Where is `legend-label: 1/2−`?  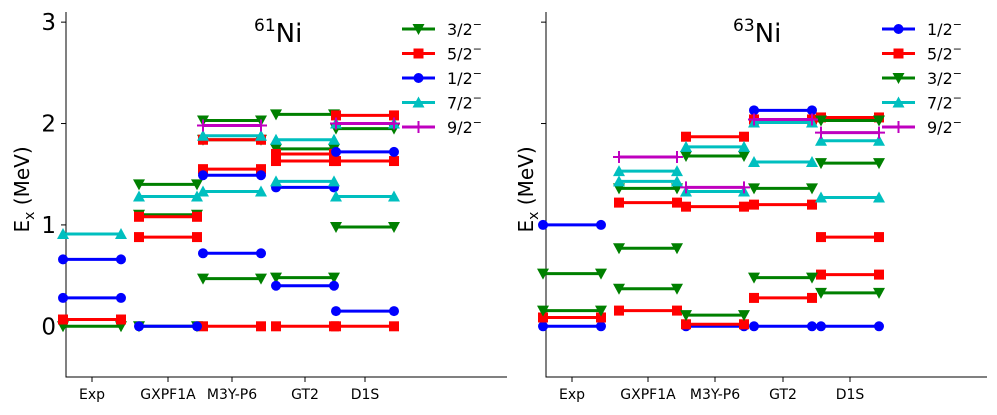 legend-label: 1/2− is located at coordinates (944, 28).